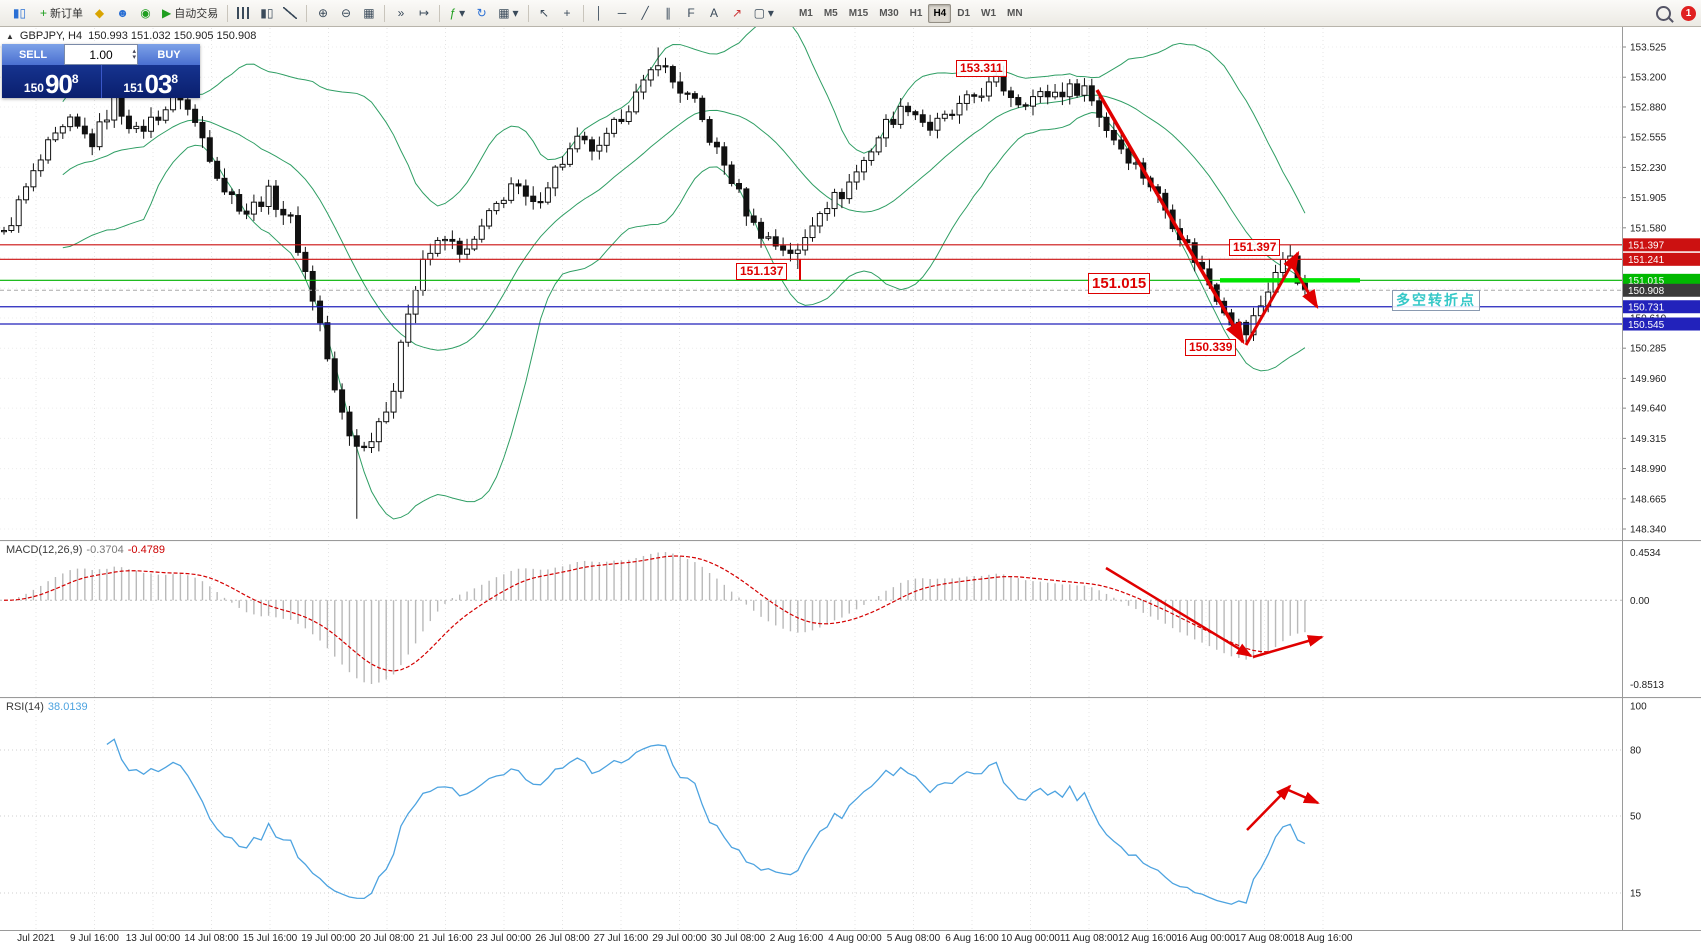  Describe the element at coordinates (134, 51) in the screenshot. I see `volume-up-icon: ▴` at that location.